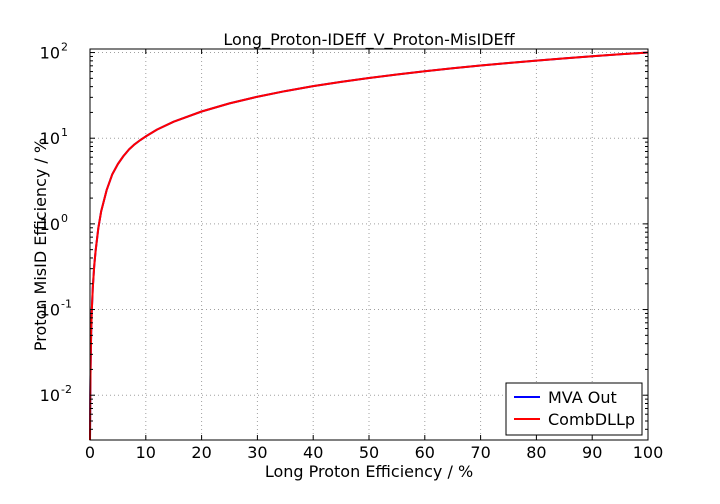  What do you see at coordinates (425, 452) in the screenshot?
I see `x-tick-label: 60` at bounding box center [425, 452].